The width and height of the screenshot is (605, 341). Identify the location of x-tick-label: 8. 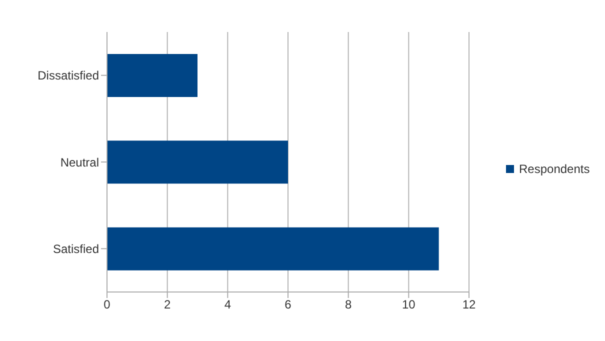
(348, 305).